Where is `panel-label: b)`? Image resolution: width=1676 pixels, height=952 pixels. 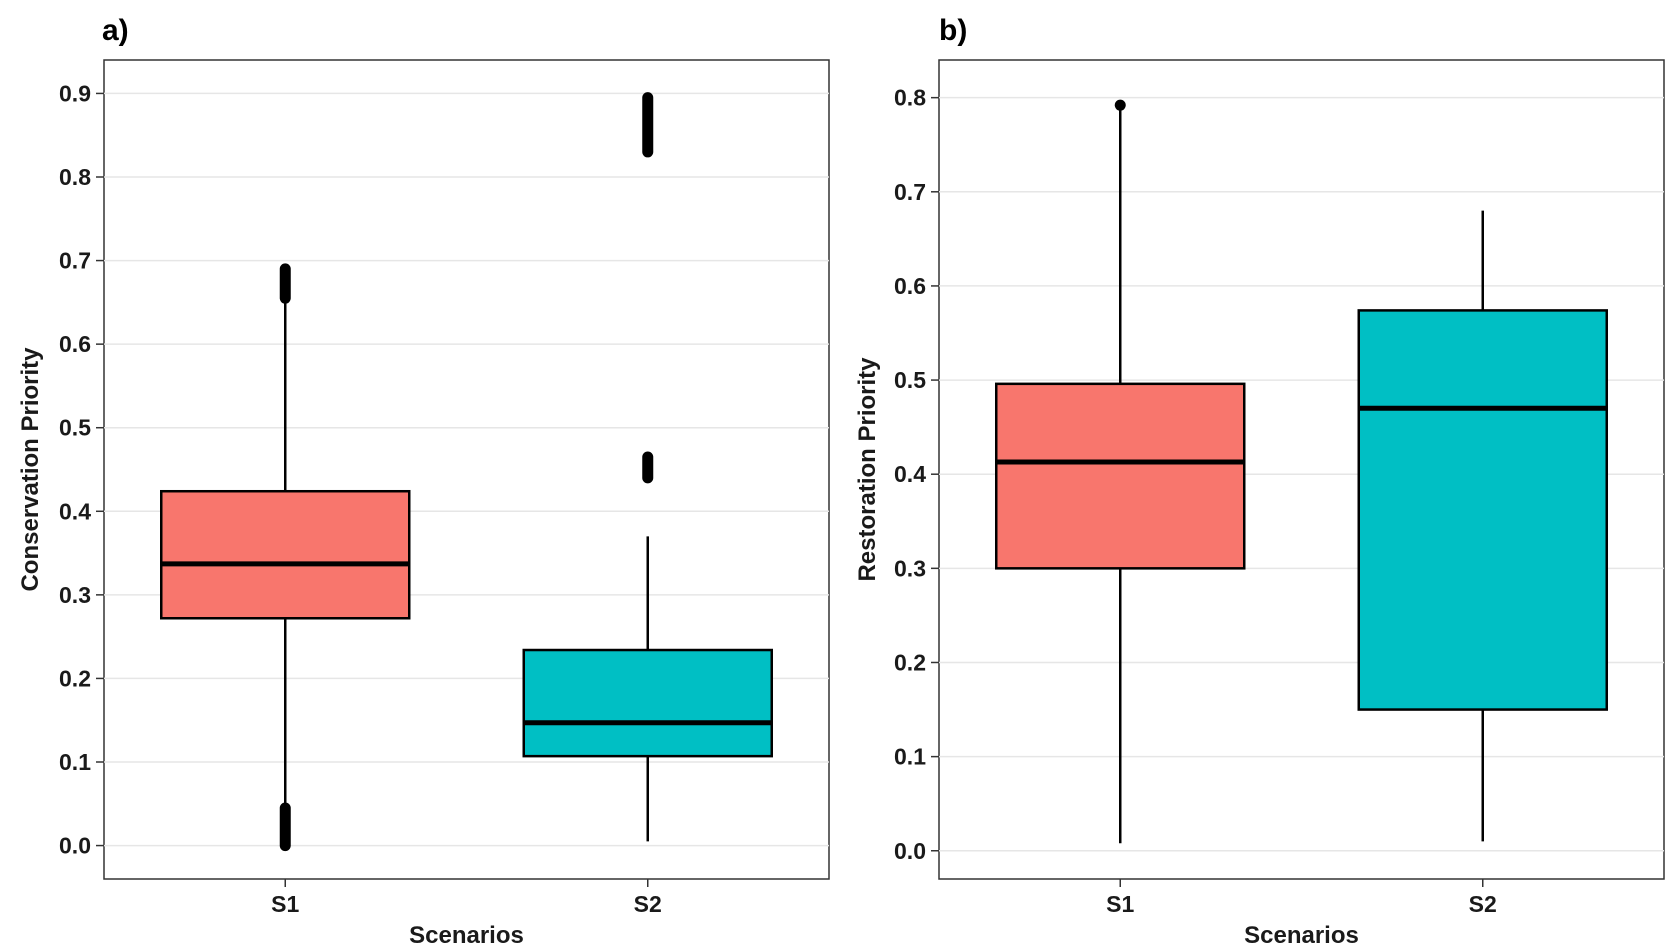 panel-label: b) is located at coordinates (953, 30).